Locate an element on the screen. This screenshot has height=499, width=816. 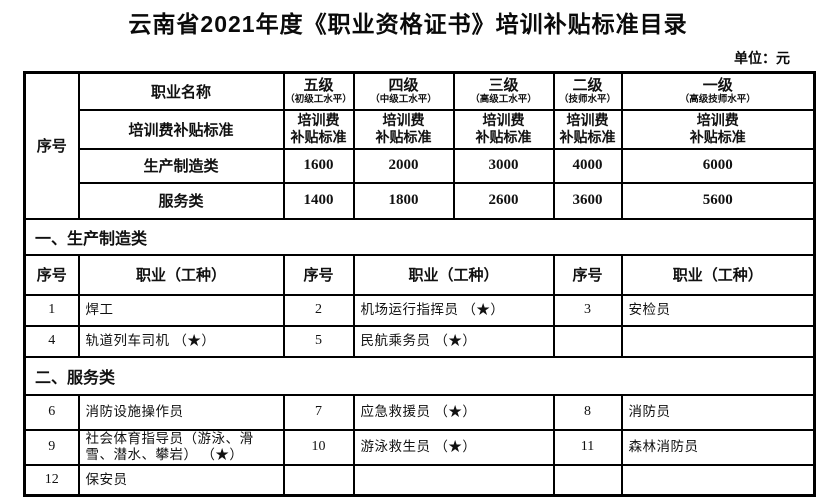
category-label: 服务类 is located at coordinates (181, 200).